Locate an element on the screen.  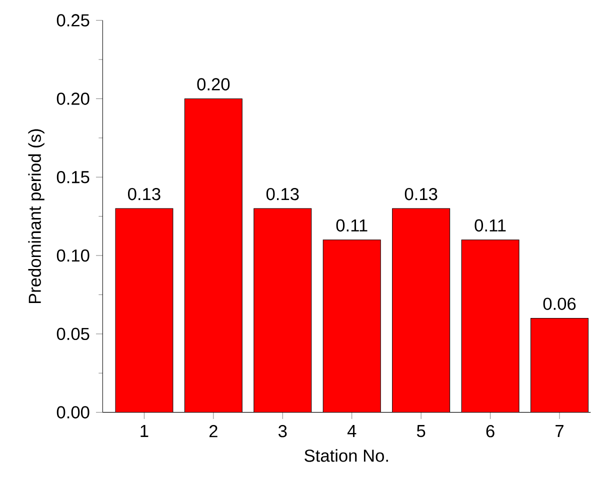
data-label: 0.20 is located at coordinates (213, 84).